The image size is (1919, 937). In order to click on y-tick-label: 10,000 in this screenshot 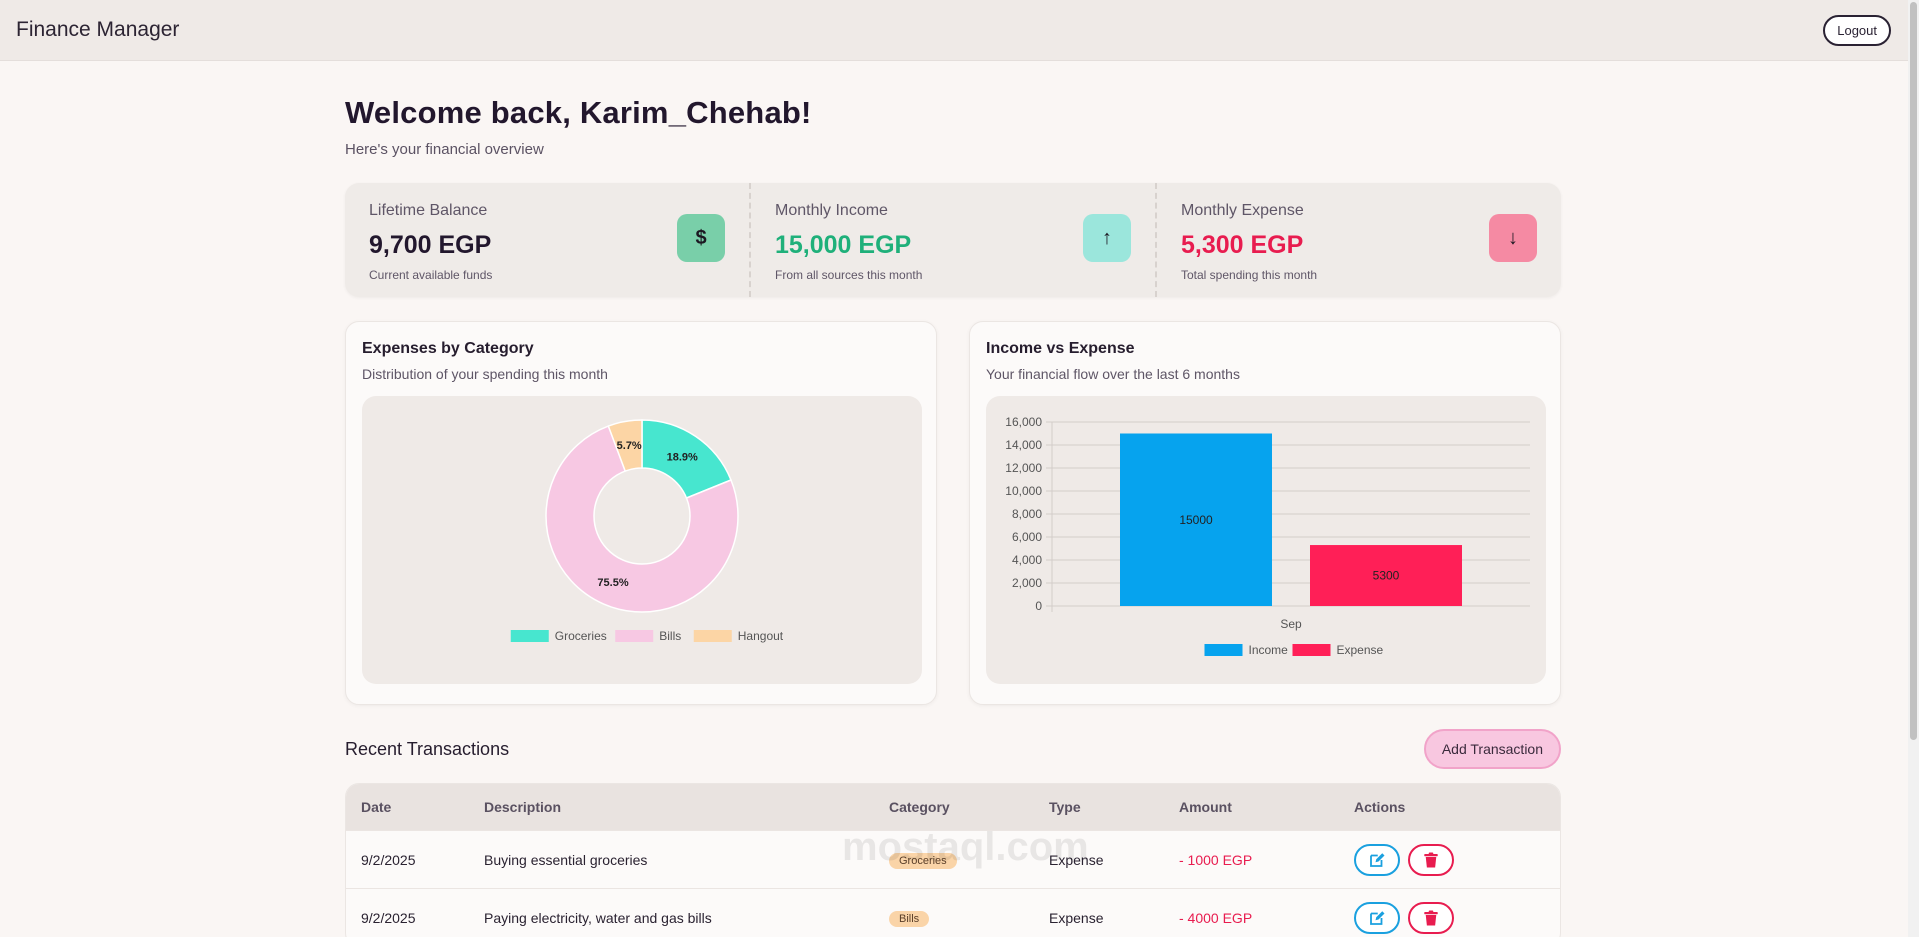, I will do `click(1023, 491)`.